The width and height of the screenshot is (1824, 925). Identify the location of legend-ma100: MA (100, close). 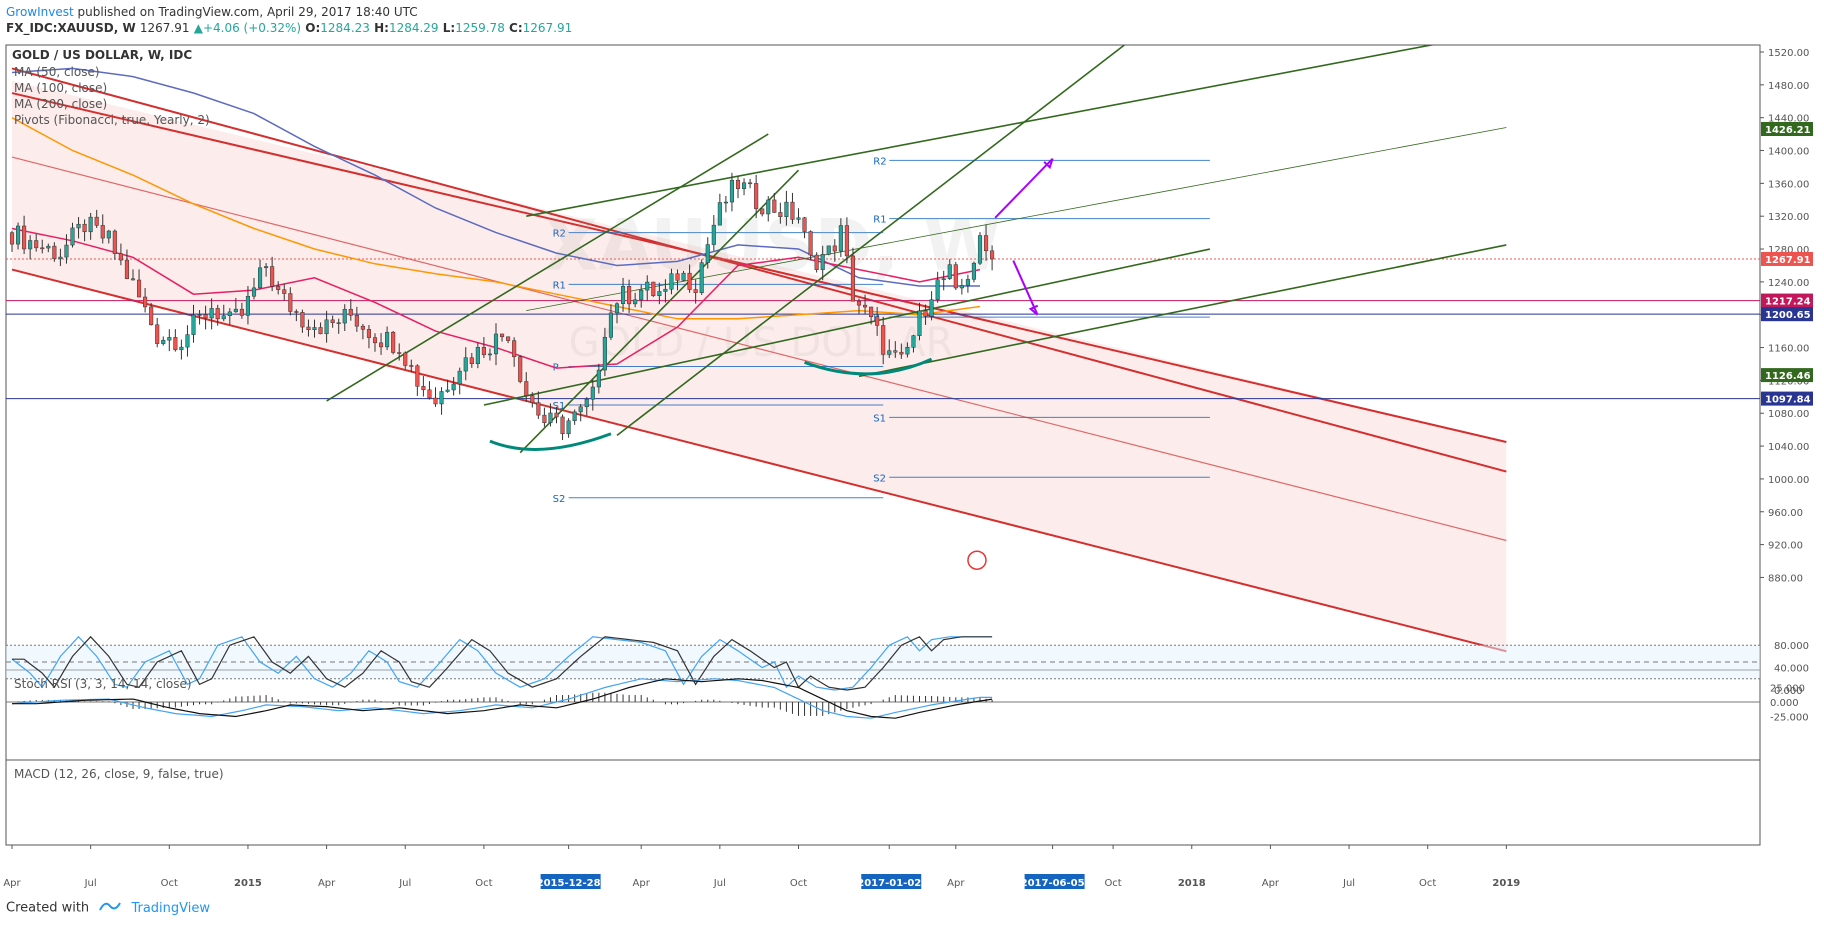
(60, 88).